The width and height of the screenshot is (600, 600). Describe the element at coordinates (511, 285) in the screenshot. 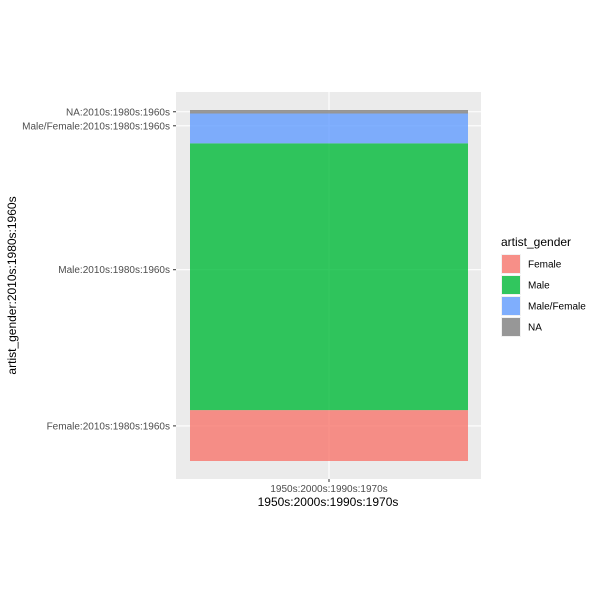

I see `legend-swatch-male` at that location.